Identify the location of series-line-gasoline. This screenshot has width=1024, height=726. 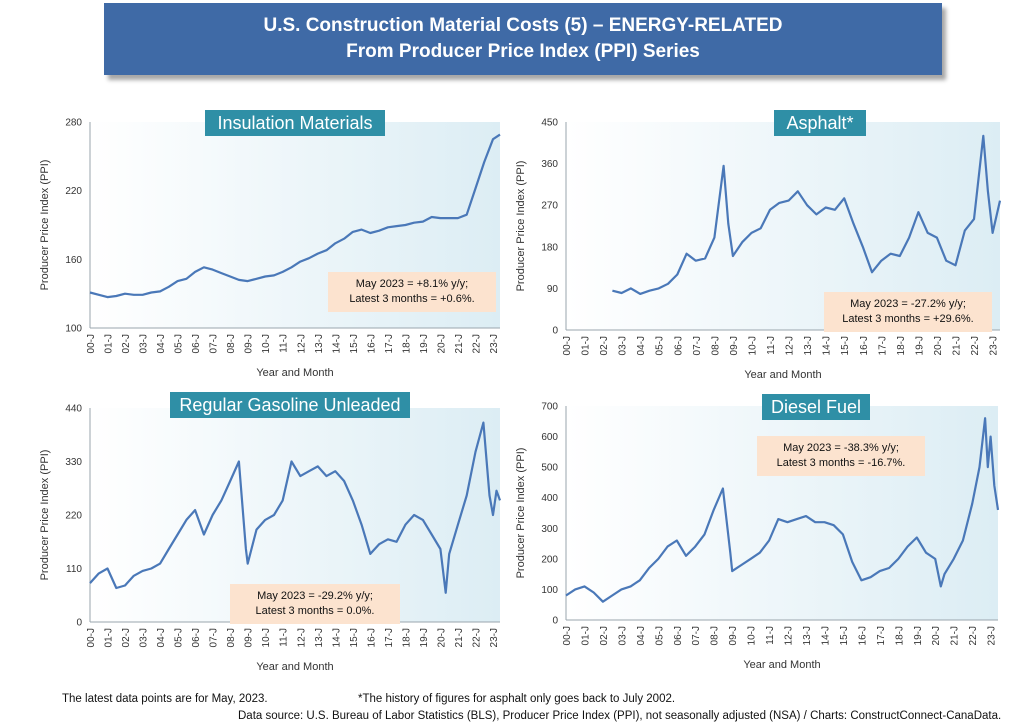
(295, 507).